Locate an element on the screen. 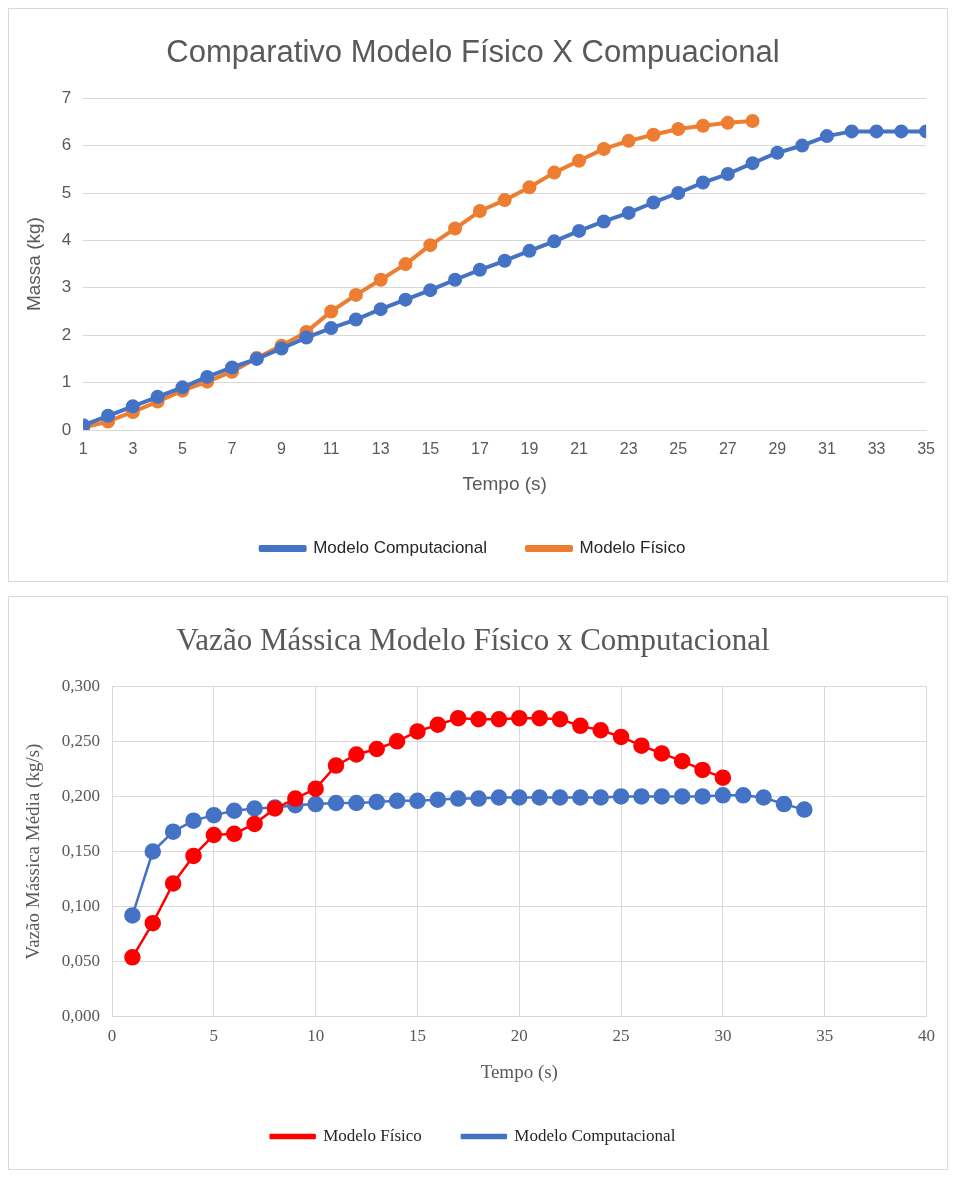 This screenshot has height=1180, width=958. x-tick-label: 7 is located at coordinates (232, 449).